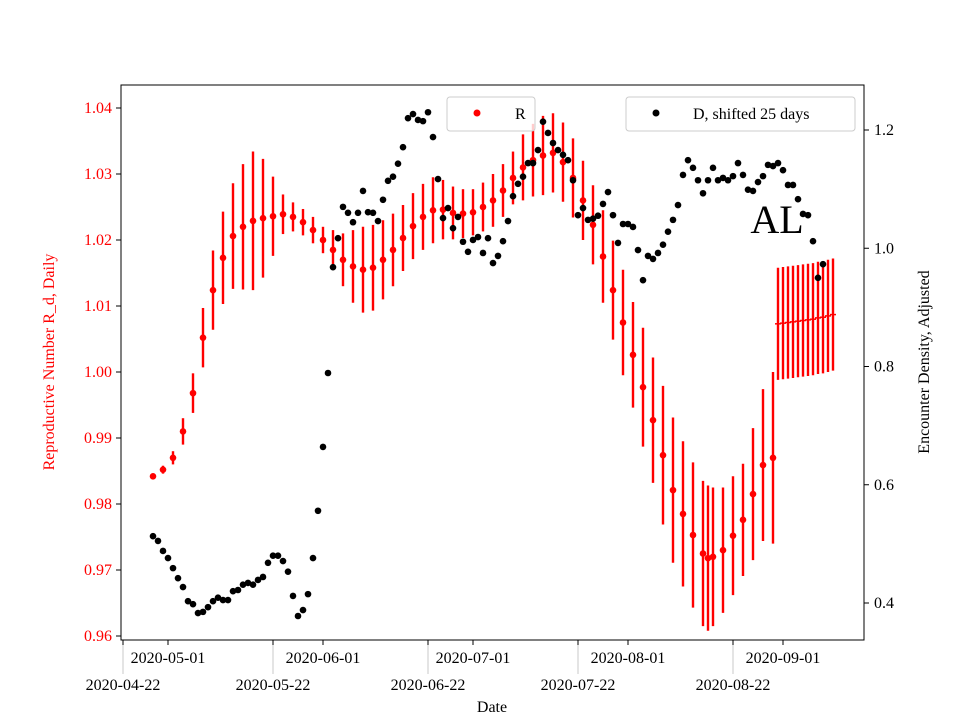 The height and width of the screenshot is (725, 960). Describe the element at coordinates (98, 570) in the screenshot. I see `y-left-tick-label: 0.97` at that location.